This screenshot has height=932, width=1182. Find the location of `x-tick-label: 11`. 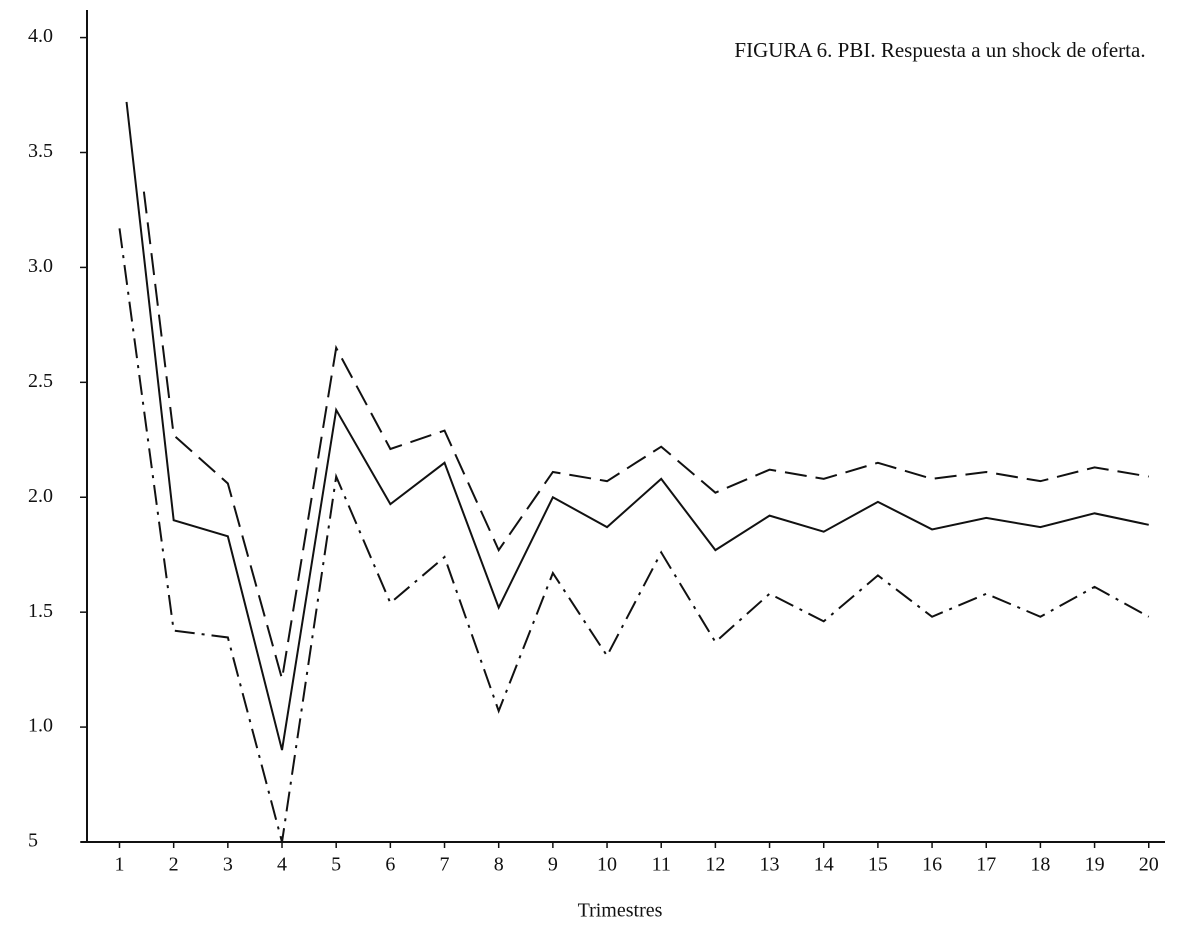

x-tick-label: 11 is located at coordinates (661, 865).